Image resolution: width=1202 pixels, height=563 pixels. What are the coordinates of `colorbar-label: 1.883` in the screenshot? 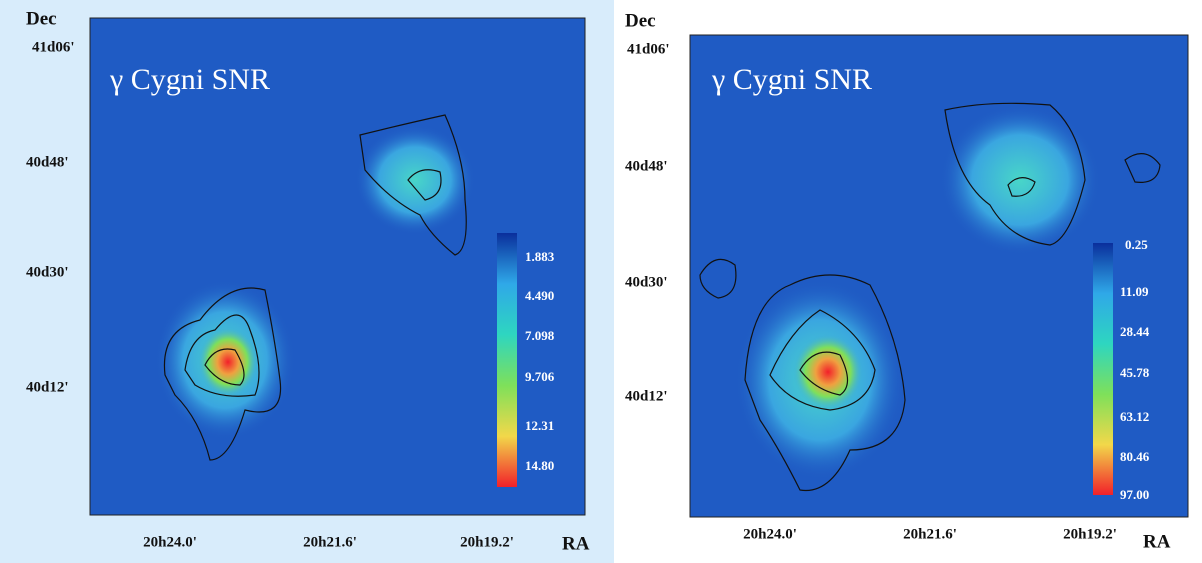 It's located at (540, 256).